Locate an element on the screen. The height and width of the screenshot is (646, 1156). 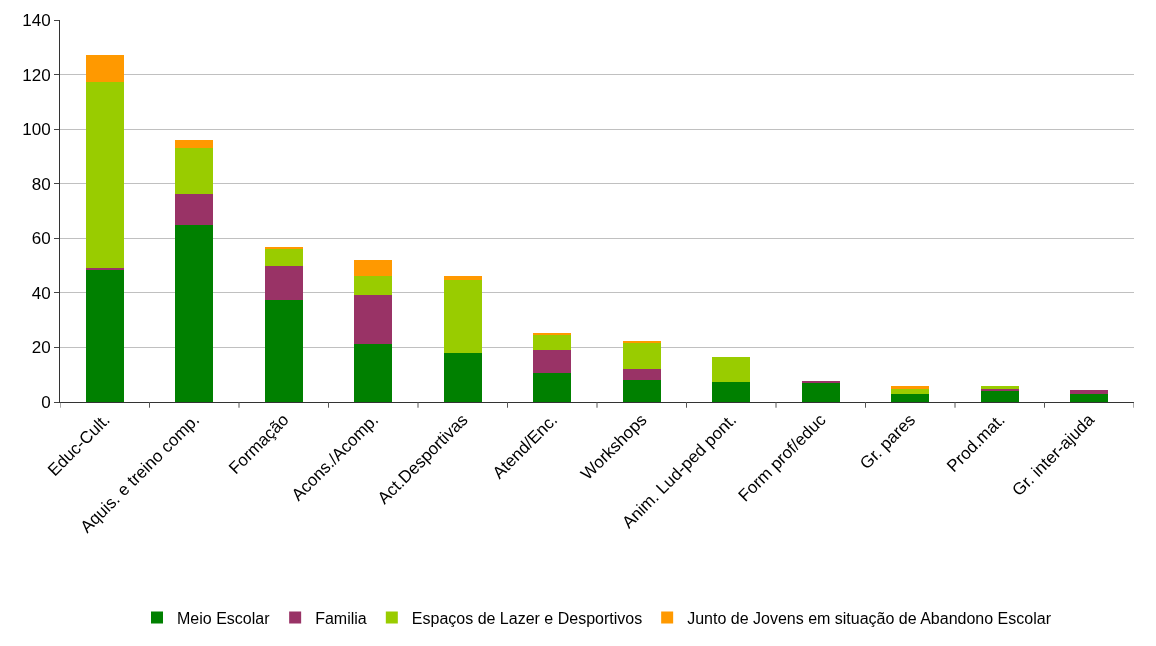
legend-label: Familia is located at coordinates (341, 618).